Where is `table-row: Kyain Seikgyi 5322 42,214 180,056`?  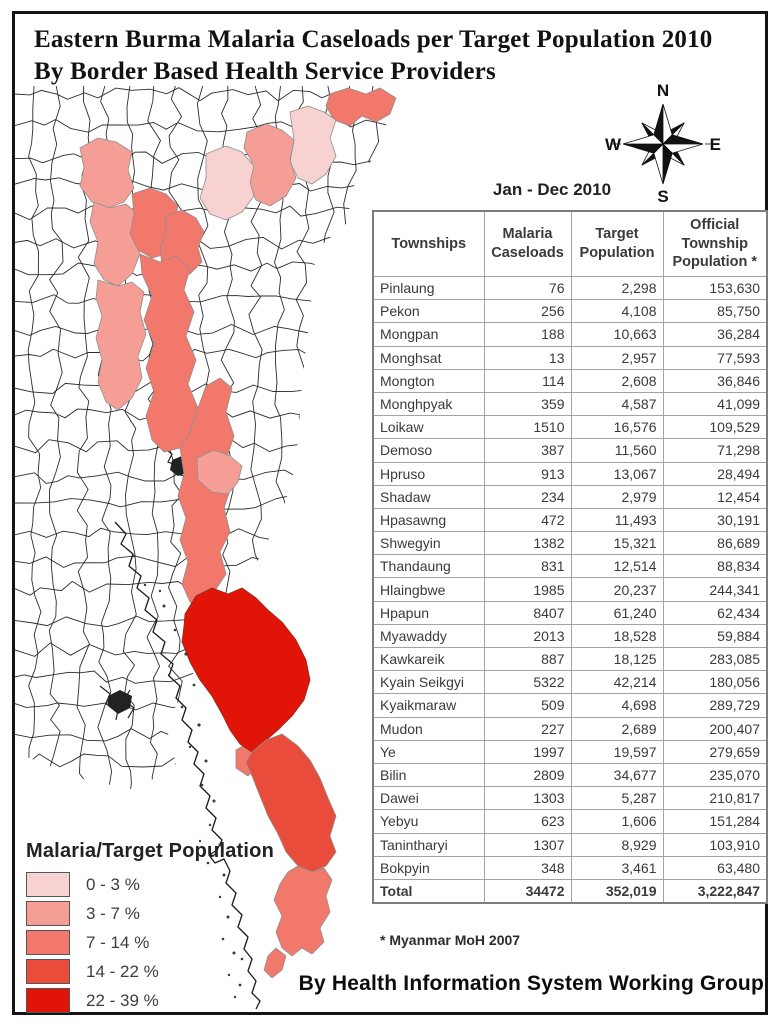 table-row: Kyain Seikgyi 5322 42,214 180,056 is located at coordinates (570, 682).